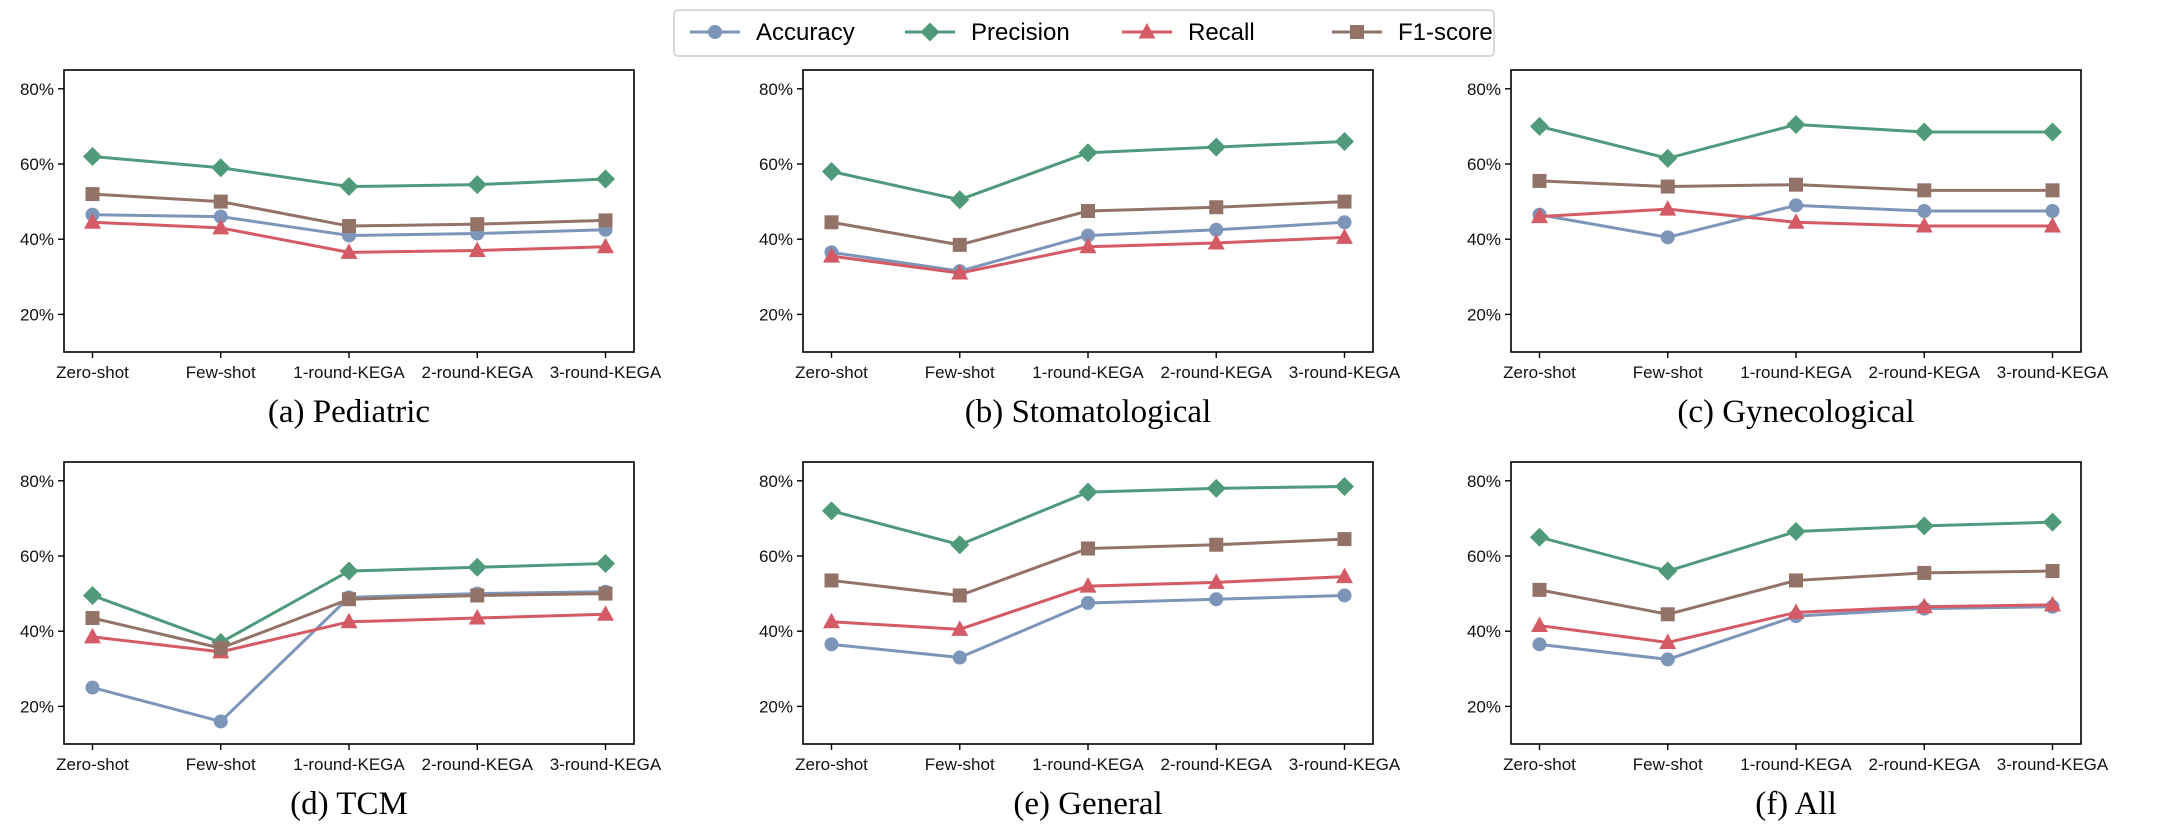 Image resolution: width=2165 pixels, height=829 pixels. I want to click on legend-label: Accuracy, so click(805, 32).